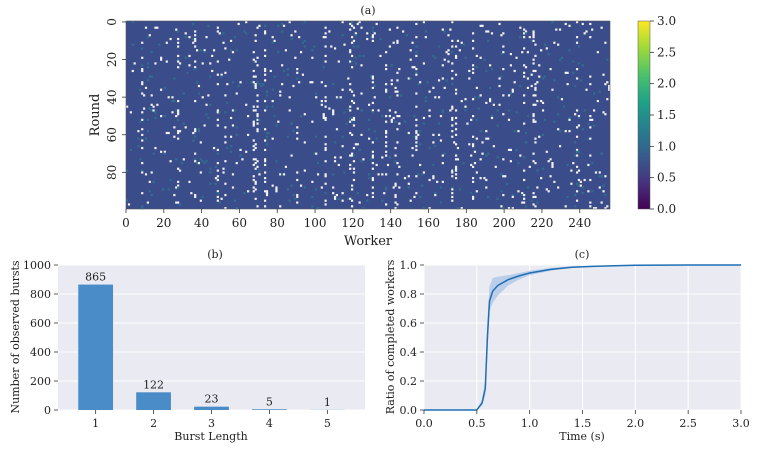 This screenshot has height=453, width=761. What do you see at coordinates (409, 323) in the screenshot?
I see `line-y-tick-label: 0.6` at bounding box center [409, 323].